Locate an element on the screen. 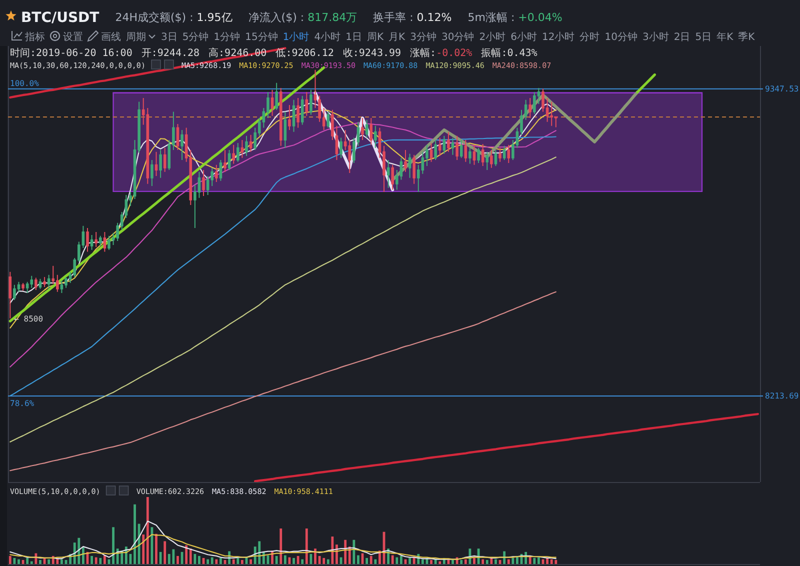  text: 12小时 is located at coordinates (558, 37).